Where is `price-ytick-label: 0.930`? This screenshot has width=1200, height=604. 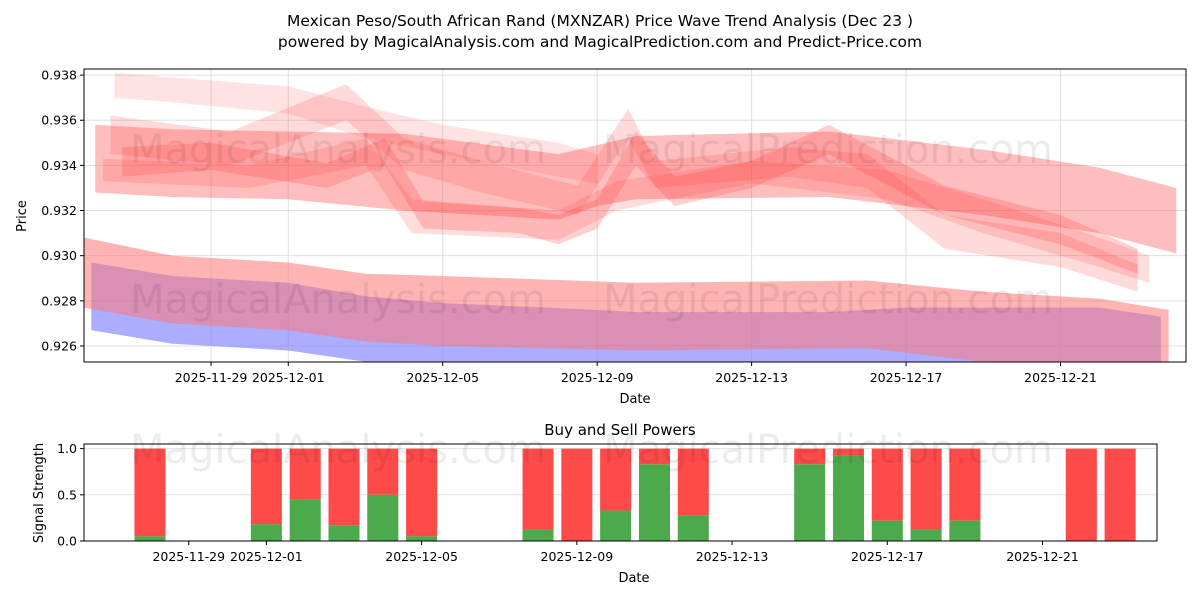
price-ytick-label: 0.930 is located at coordinates (59, 255).